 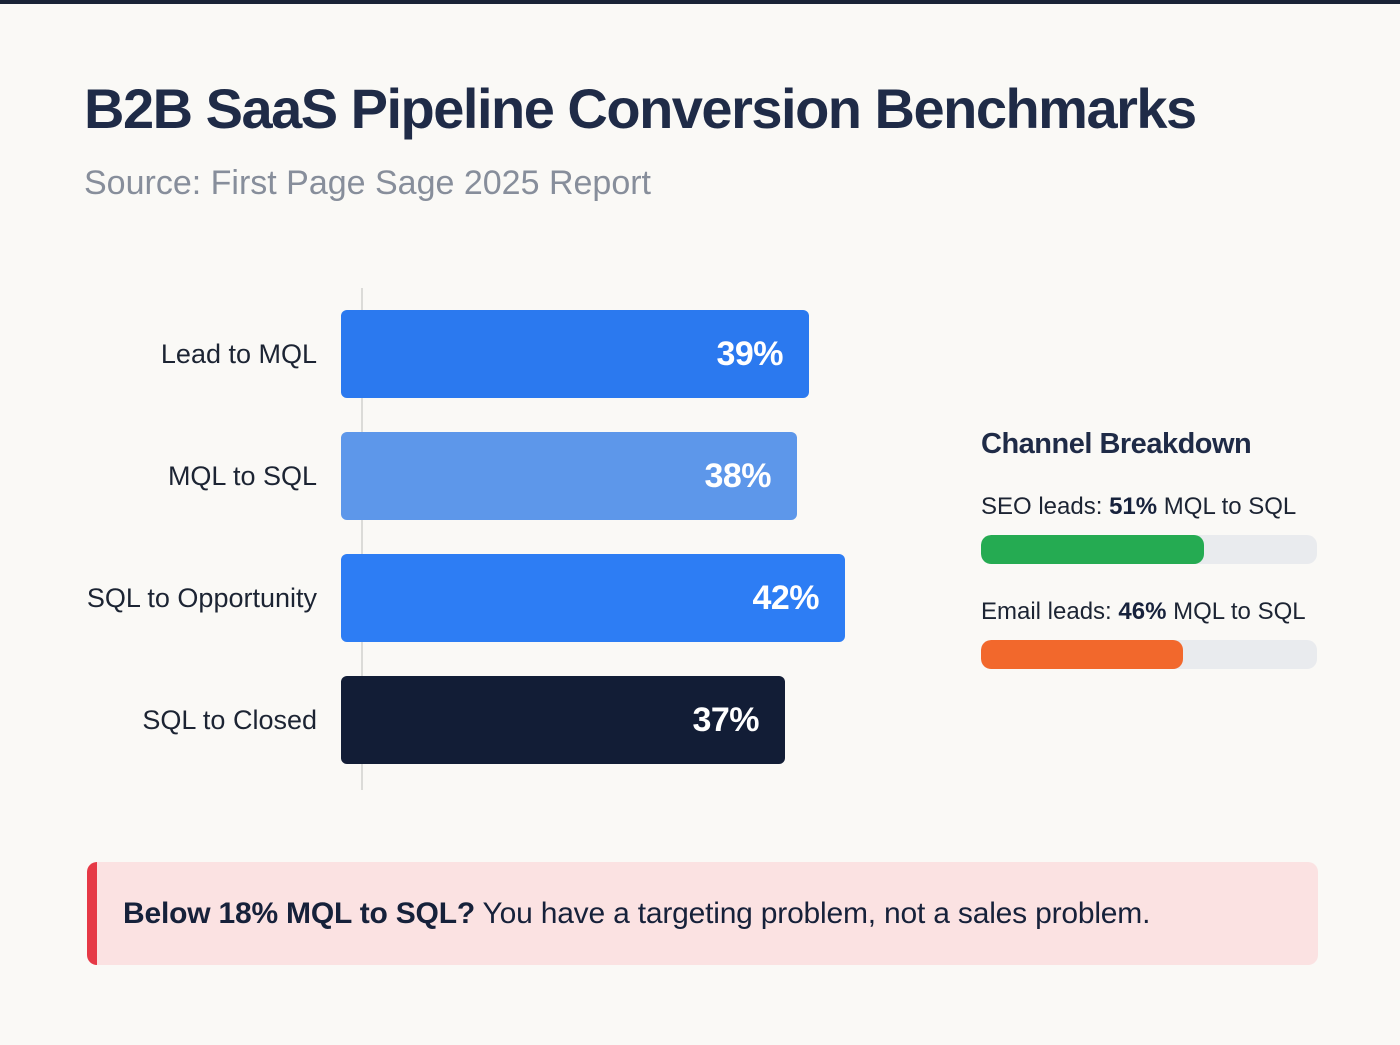 What do you see at coordinates (593, 598) in the screenshot?
I see `bar-sql-to-opportunity: 42%` at bounding box center [593, 598].